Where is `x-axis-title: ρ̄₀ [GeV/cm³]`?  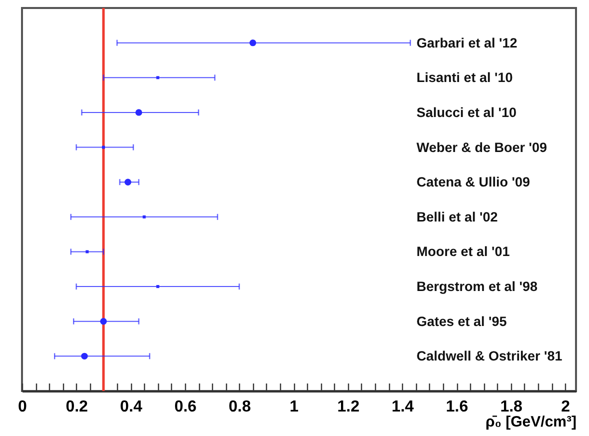 x-axis-title: ρ̄₀ [GeV/cm³] is located at coordinates (530, 422).